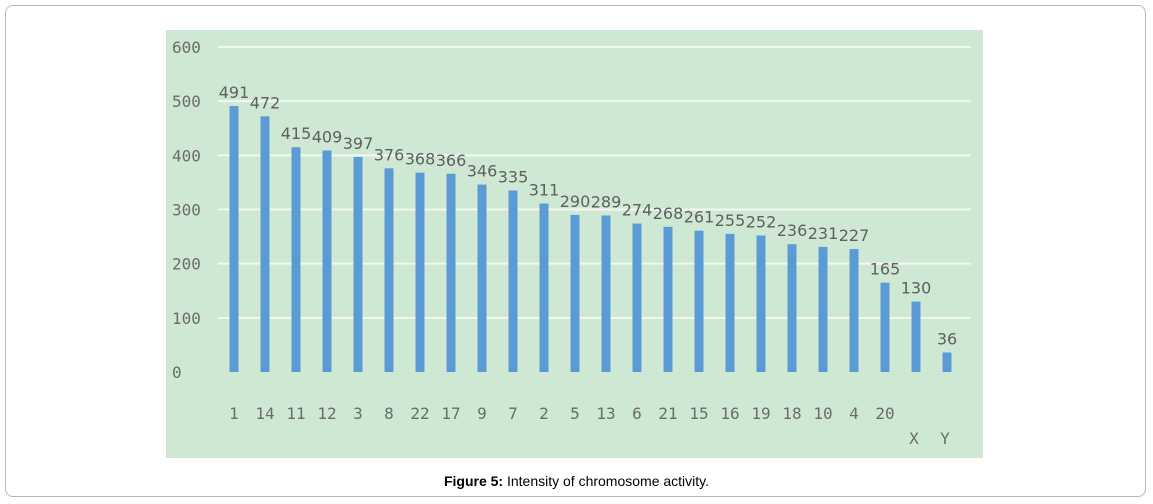 This screenshot has width=1153, height=504. What do you see at coordinates (667, 413) in the screenshot?
I see `x-tick-label: 21` at bounding box center [667, 413].